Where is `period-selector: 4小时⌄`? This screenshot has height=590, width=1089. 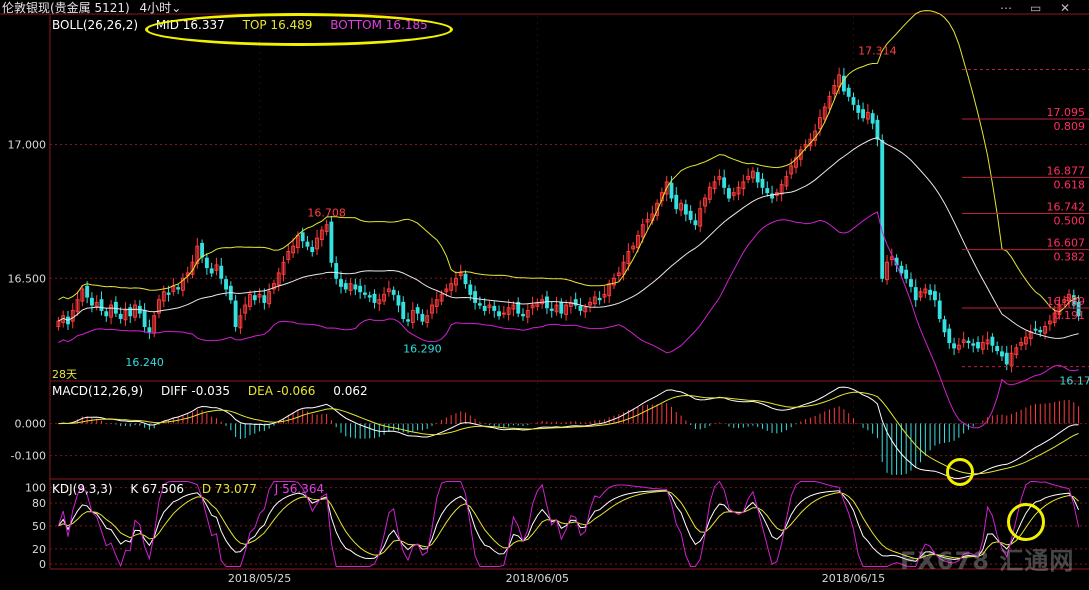 period-selector: 4小时⌄ is located at coordinates (161, 8).